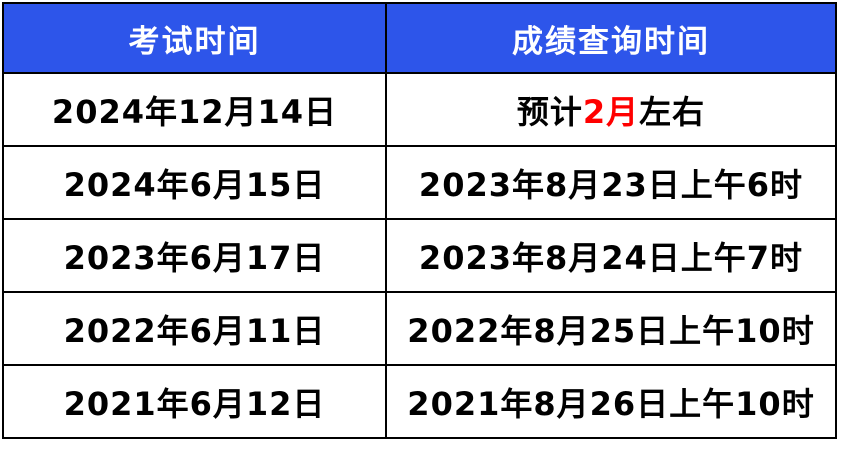 Image resolution: width=843 pixels, height=455 pixels. I want to click on highlighted-text: 2月, so click(611, 111).